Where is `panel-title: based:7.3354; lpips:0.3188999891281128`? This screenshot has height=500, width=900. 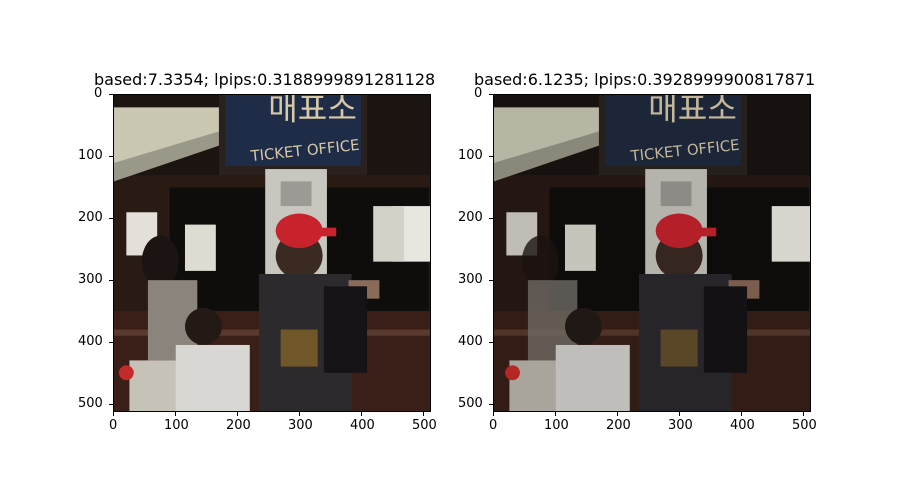
panel-title: based:7.3354; lpips:0.3188999891281128 is located at coordinates (265, 79).